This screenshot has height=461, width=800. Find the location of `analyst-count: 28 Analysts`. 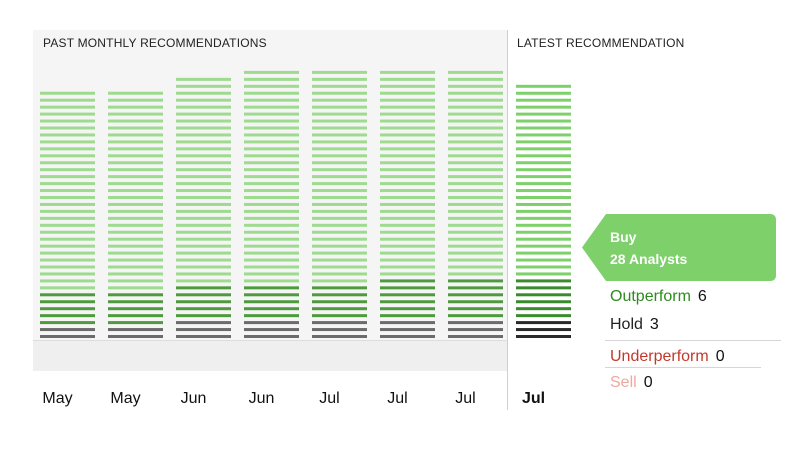

analyst-count: 28 Analysts is located at coordinates (649, 259).